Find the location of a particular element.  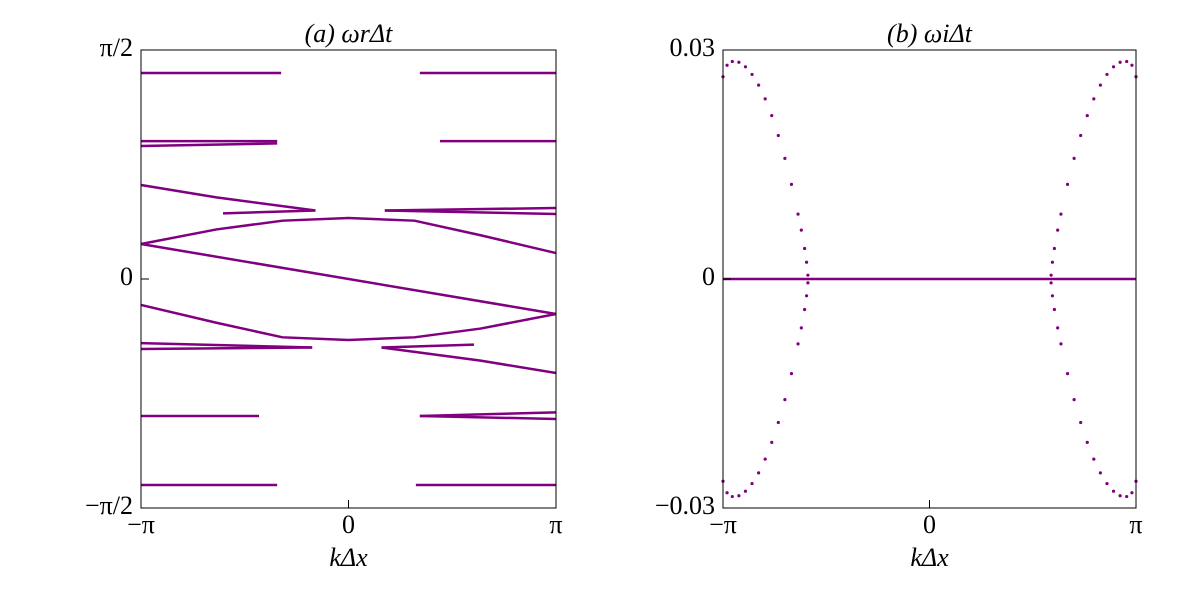

y-tick-label: π/2 is located at coordinates (116, 47).